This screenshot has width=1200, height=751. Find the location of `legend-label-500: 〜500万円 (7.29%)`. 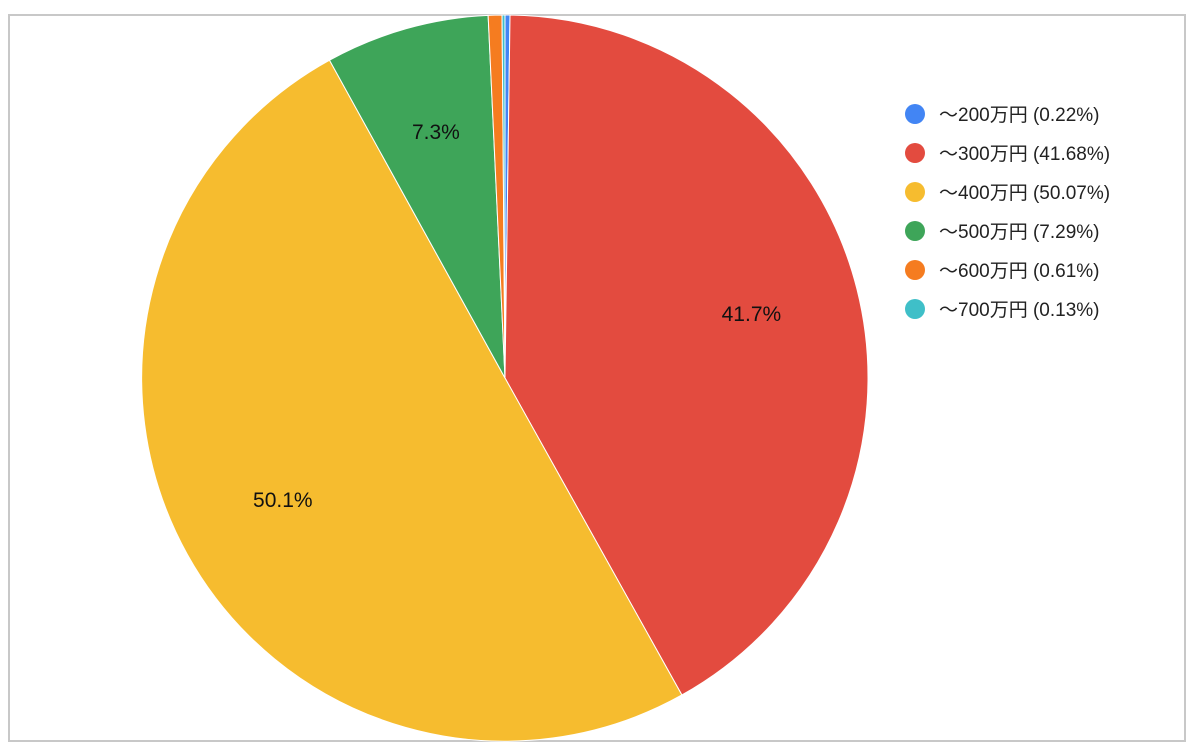

legend-label-500: 〜500万円 (7.29%) is located at coordinates (1019, 232).